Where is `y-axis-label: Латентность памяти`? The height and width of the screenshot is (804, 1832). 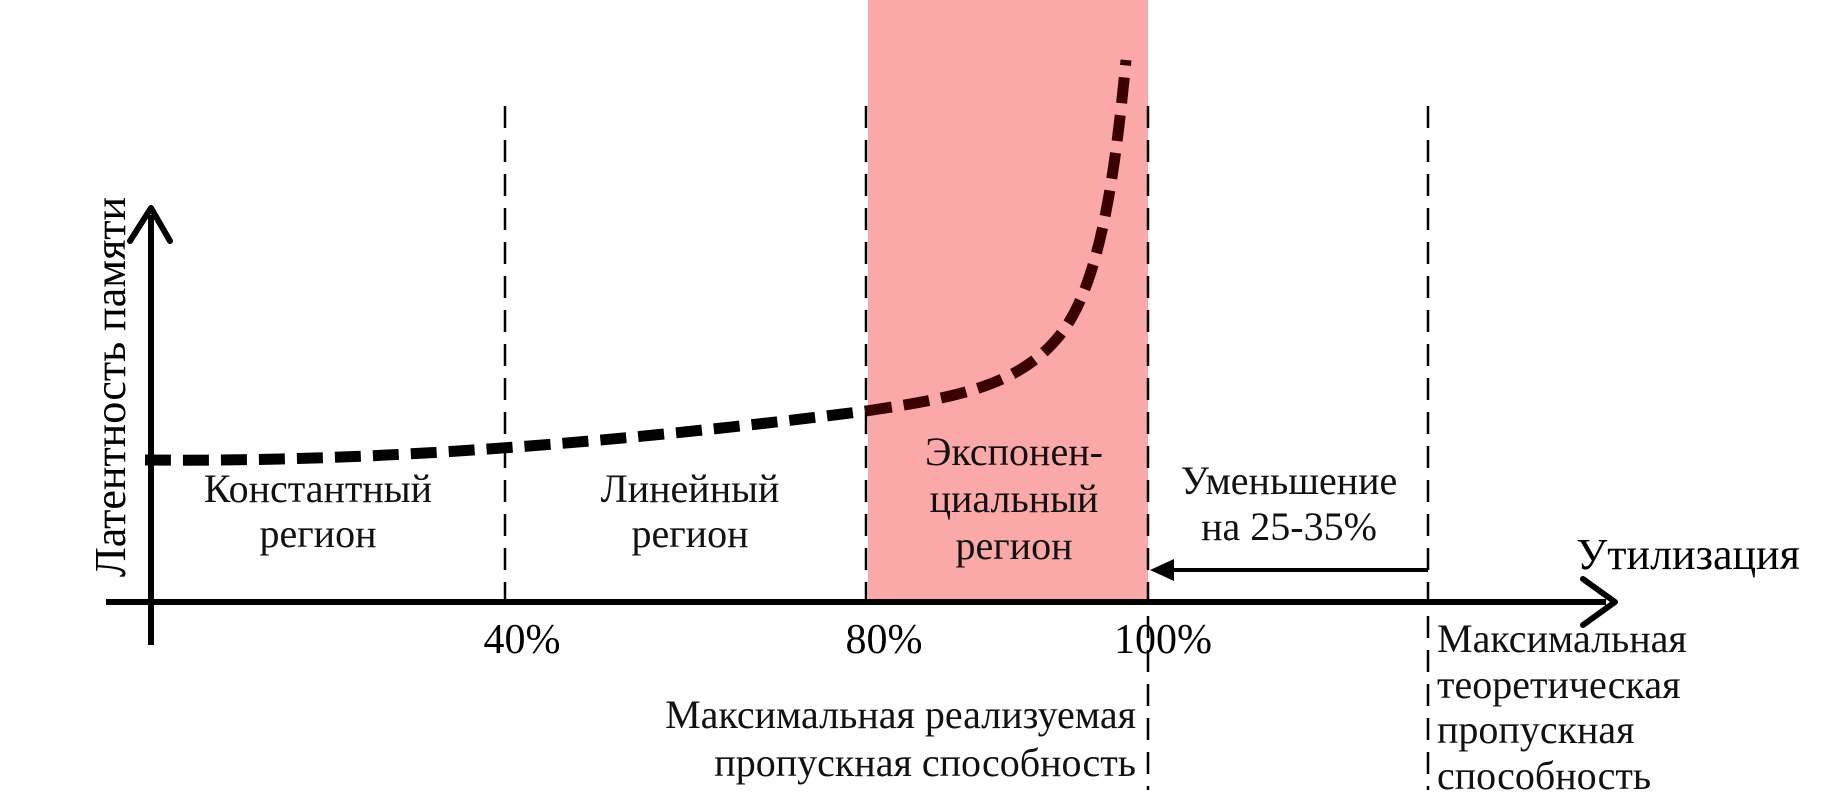 y-axis-label: Латентность памяти is located at coordinates (110, 387).